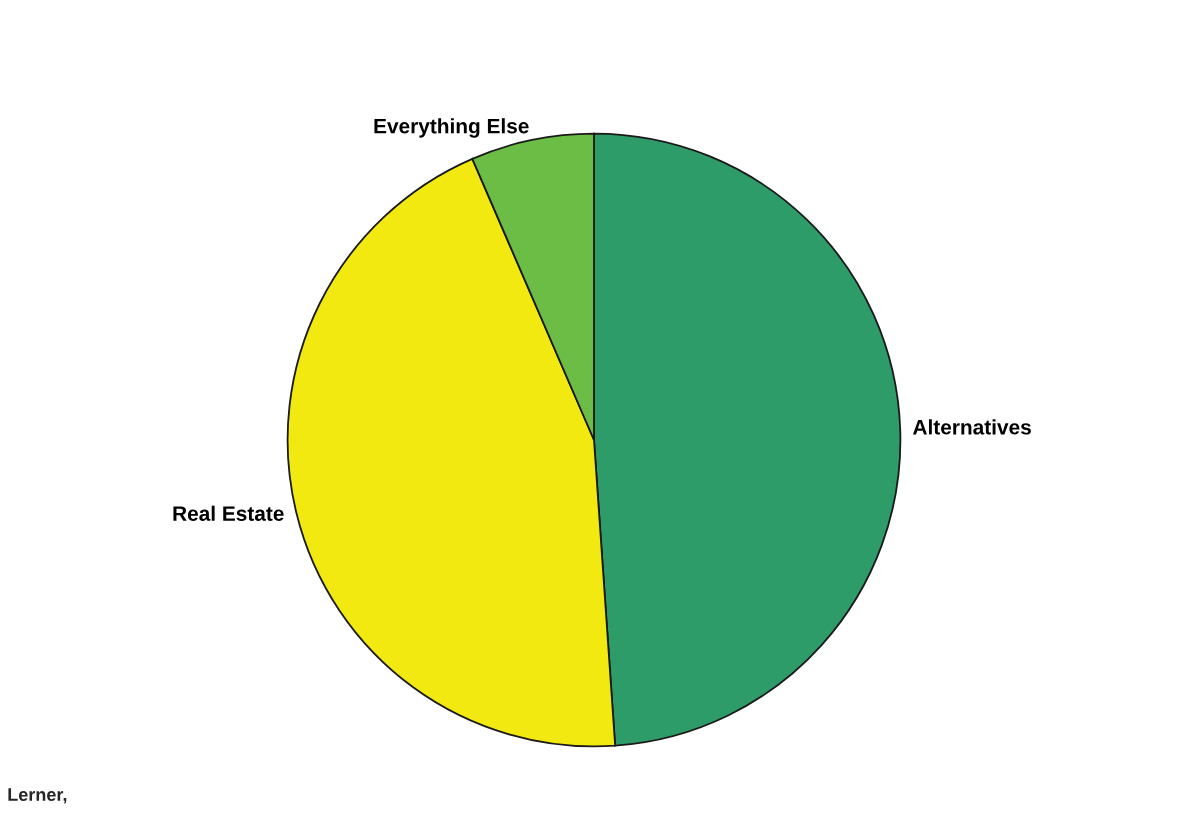 The image size is (1204, 825). Describe the element at coordinates (228, 513) in the screenshot. I see `slice-label: Real Estate` at that location.